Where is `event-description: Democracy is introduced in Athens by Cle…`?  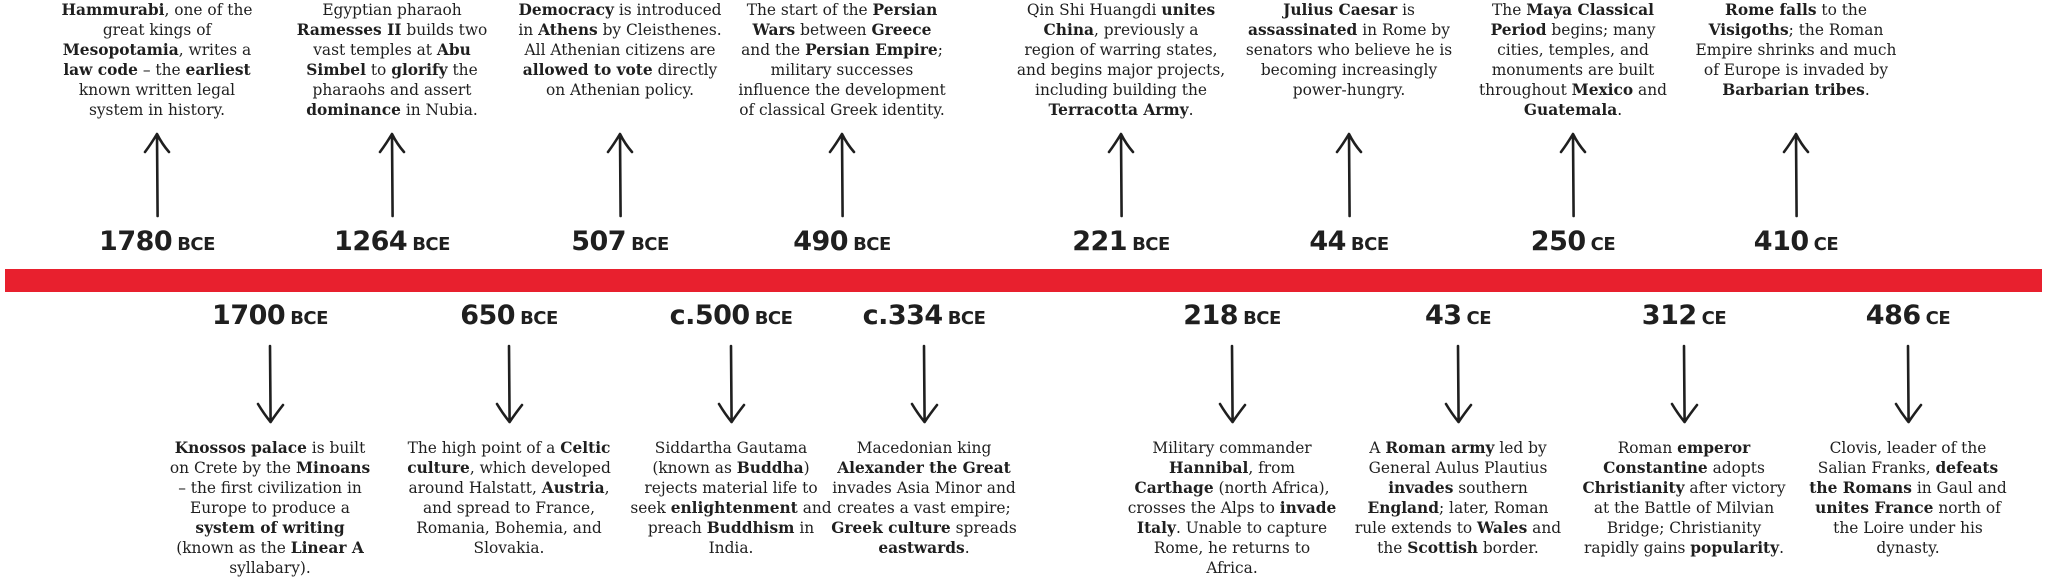
event-description: Democracy is introduced in Athens by Cle… is located at coordinates (620, 50).